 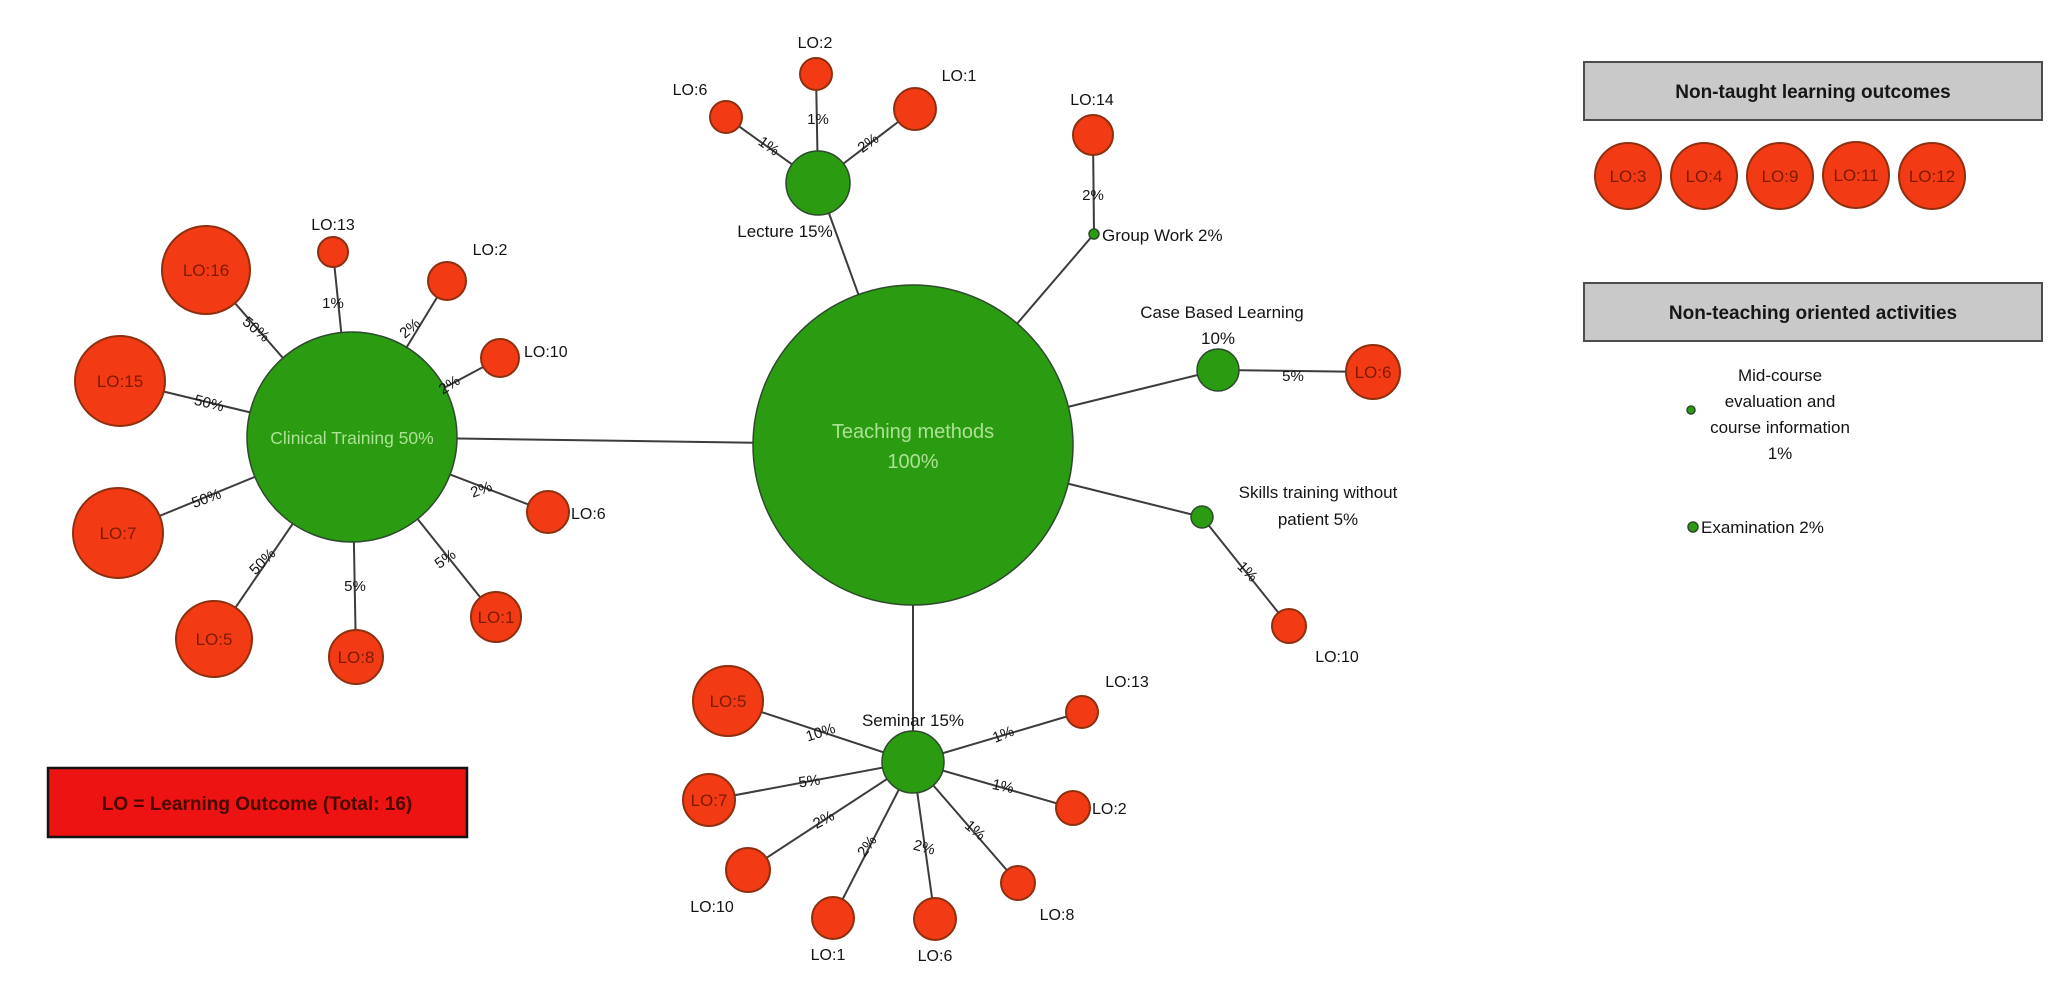 I want to click on clinical-lo7-node, so click(x=118, y=533).